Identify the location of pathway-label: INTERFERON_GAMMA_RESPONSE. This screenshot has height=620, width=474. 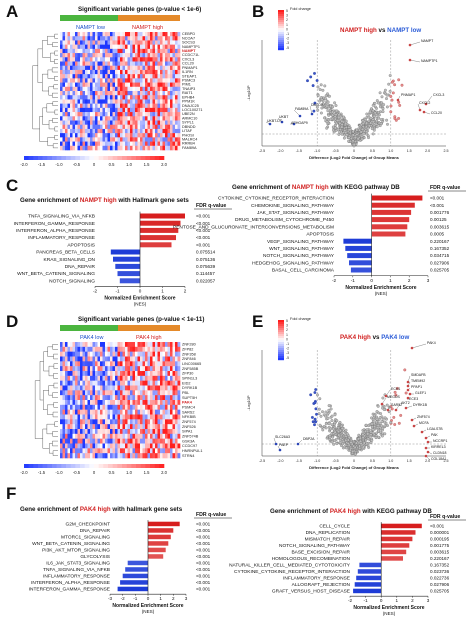
(54, 224).